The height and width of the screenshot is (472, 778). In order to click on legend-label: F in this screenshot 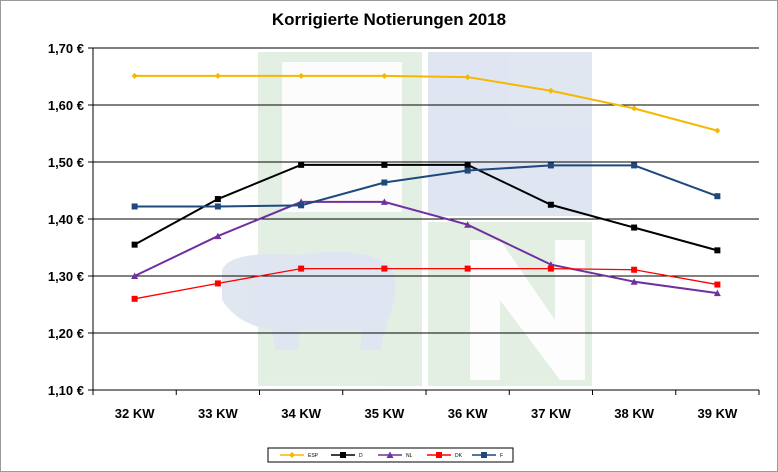, I will do `click(501, 456)`.